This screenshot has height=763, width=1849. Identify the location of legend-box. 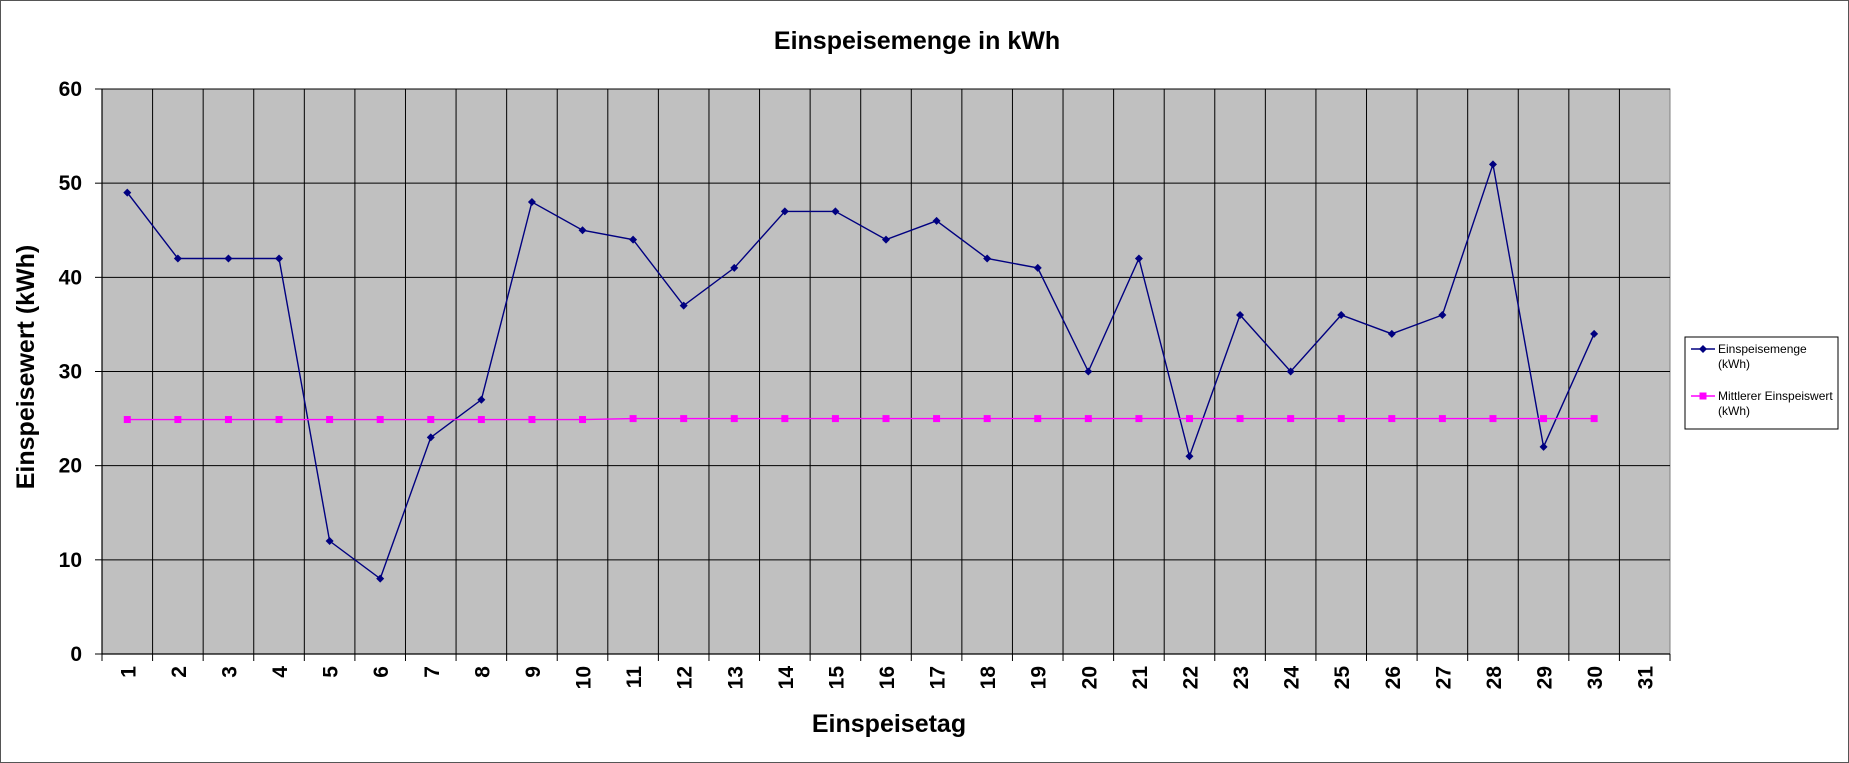
(1761, 383).